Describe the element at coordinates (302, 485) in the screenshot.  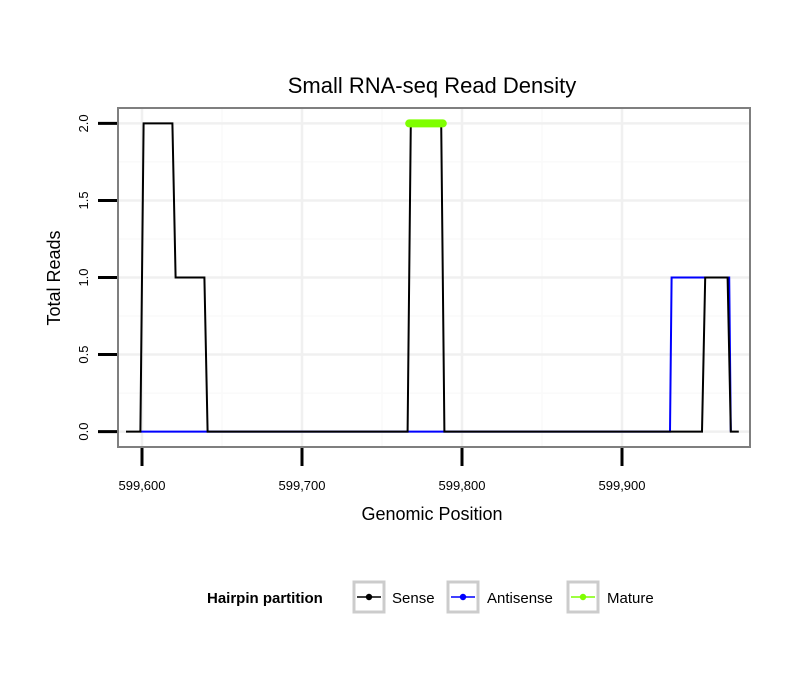
I see `x-tick-label: 599,700` at that location.